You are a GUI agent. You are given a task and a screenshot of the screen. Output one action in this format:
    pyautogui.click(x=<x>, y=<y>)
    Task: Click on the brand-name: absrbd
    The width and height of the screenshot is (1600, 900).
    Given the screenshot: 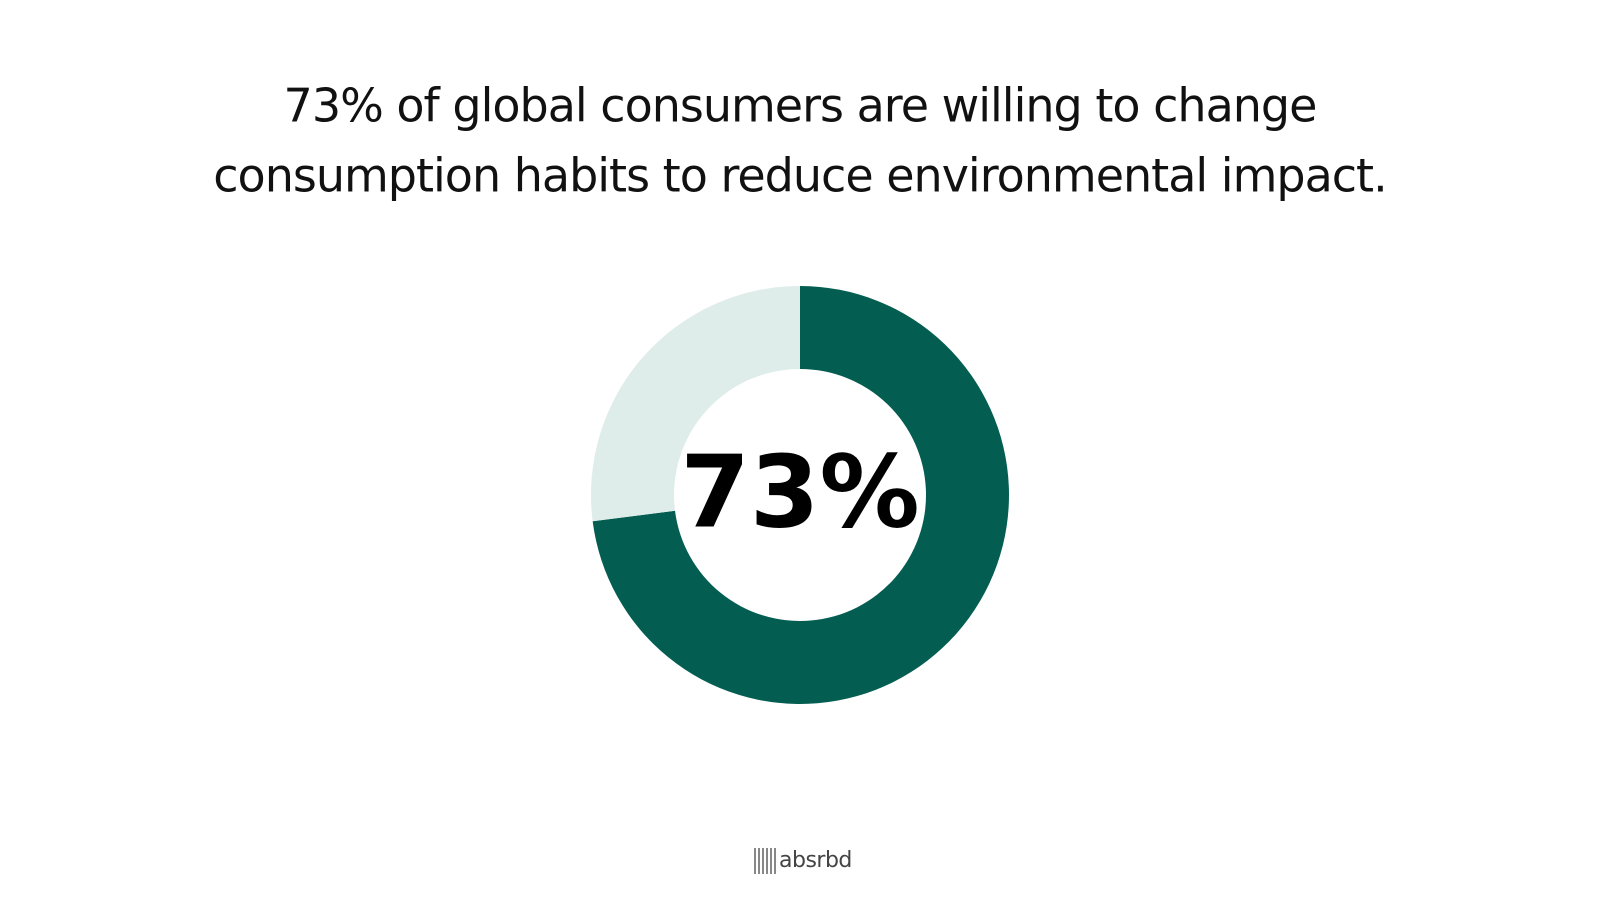 What is the action you would take?
    pyautogui.click(x=815, y=860)
    